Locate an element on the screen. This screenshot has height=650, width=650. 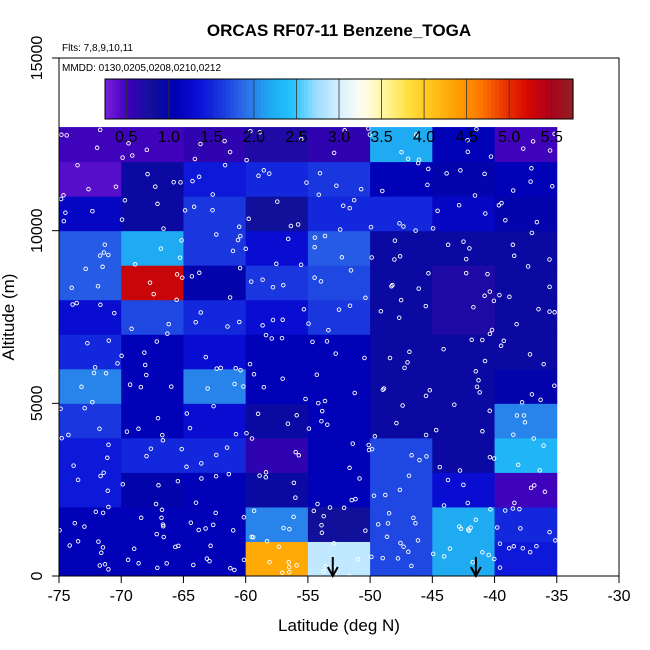
colorbar-tick-label: 4.5 is located at coordinates (467, 137).